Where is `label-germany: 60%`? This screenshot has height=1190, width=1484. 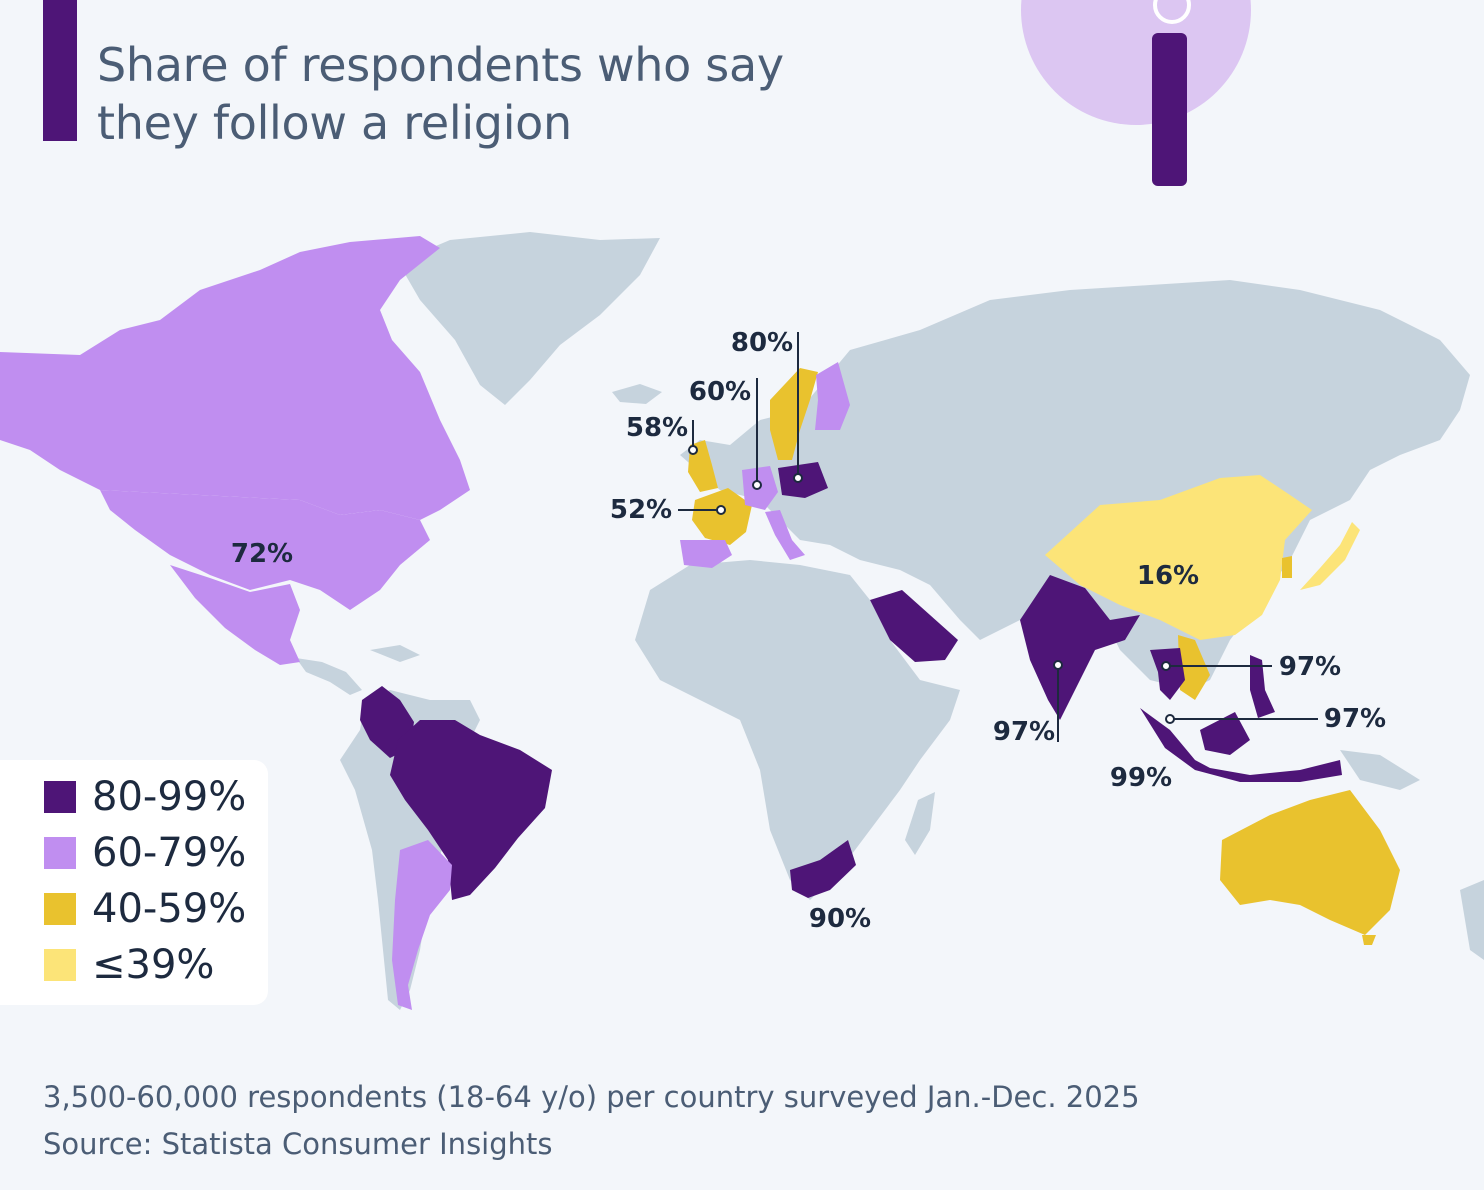
label-germany: 60% is located at coordinates (720, 392).